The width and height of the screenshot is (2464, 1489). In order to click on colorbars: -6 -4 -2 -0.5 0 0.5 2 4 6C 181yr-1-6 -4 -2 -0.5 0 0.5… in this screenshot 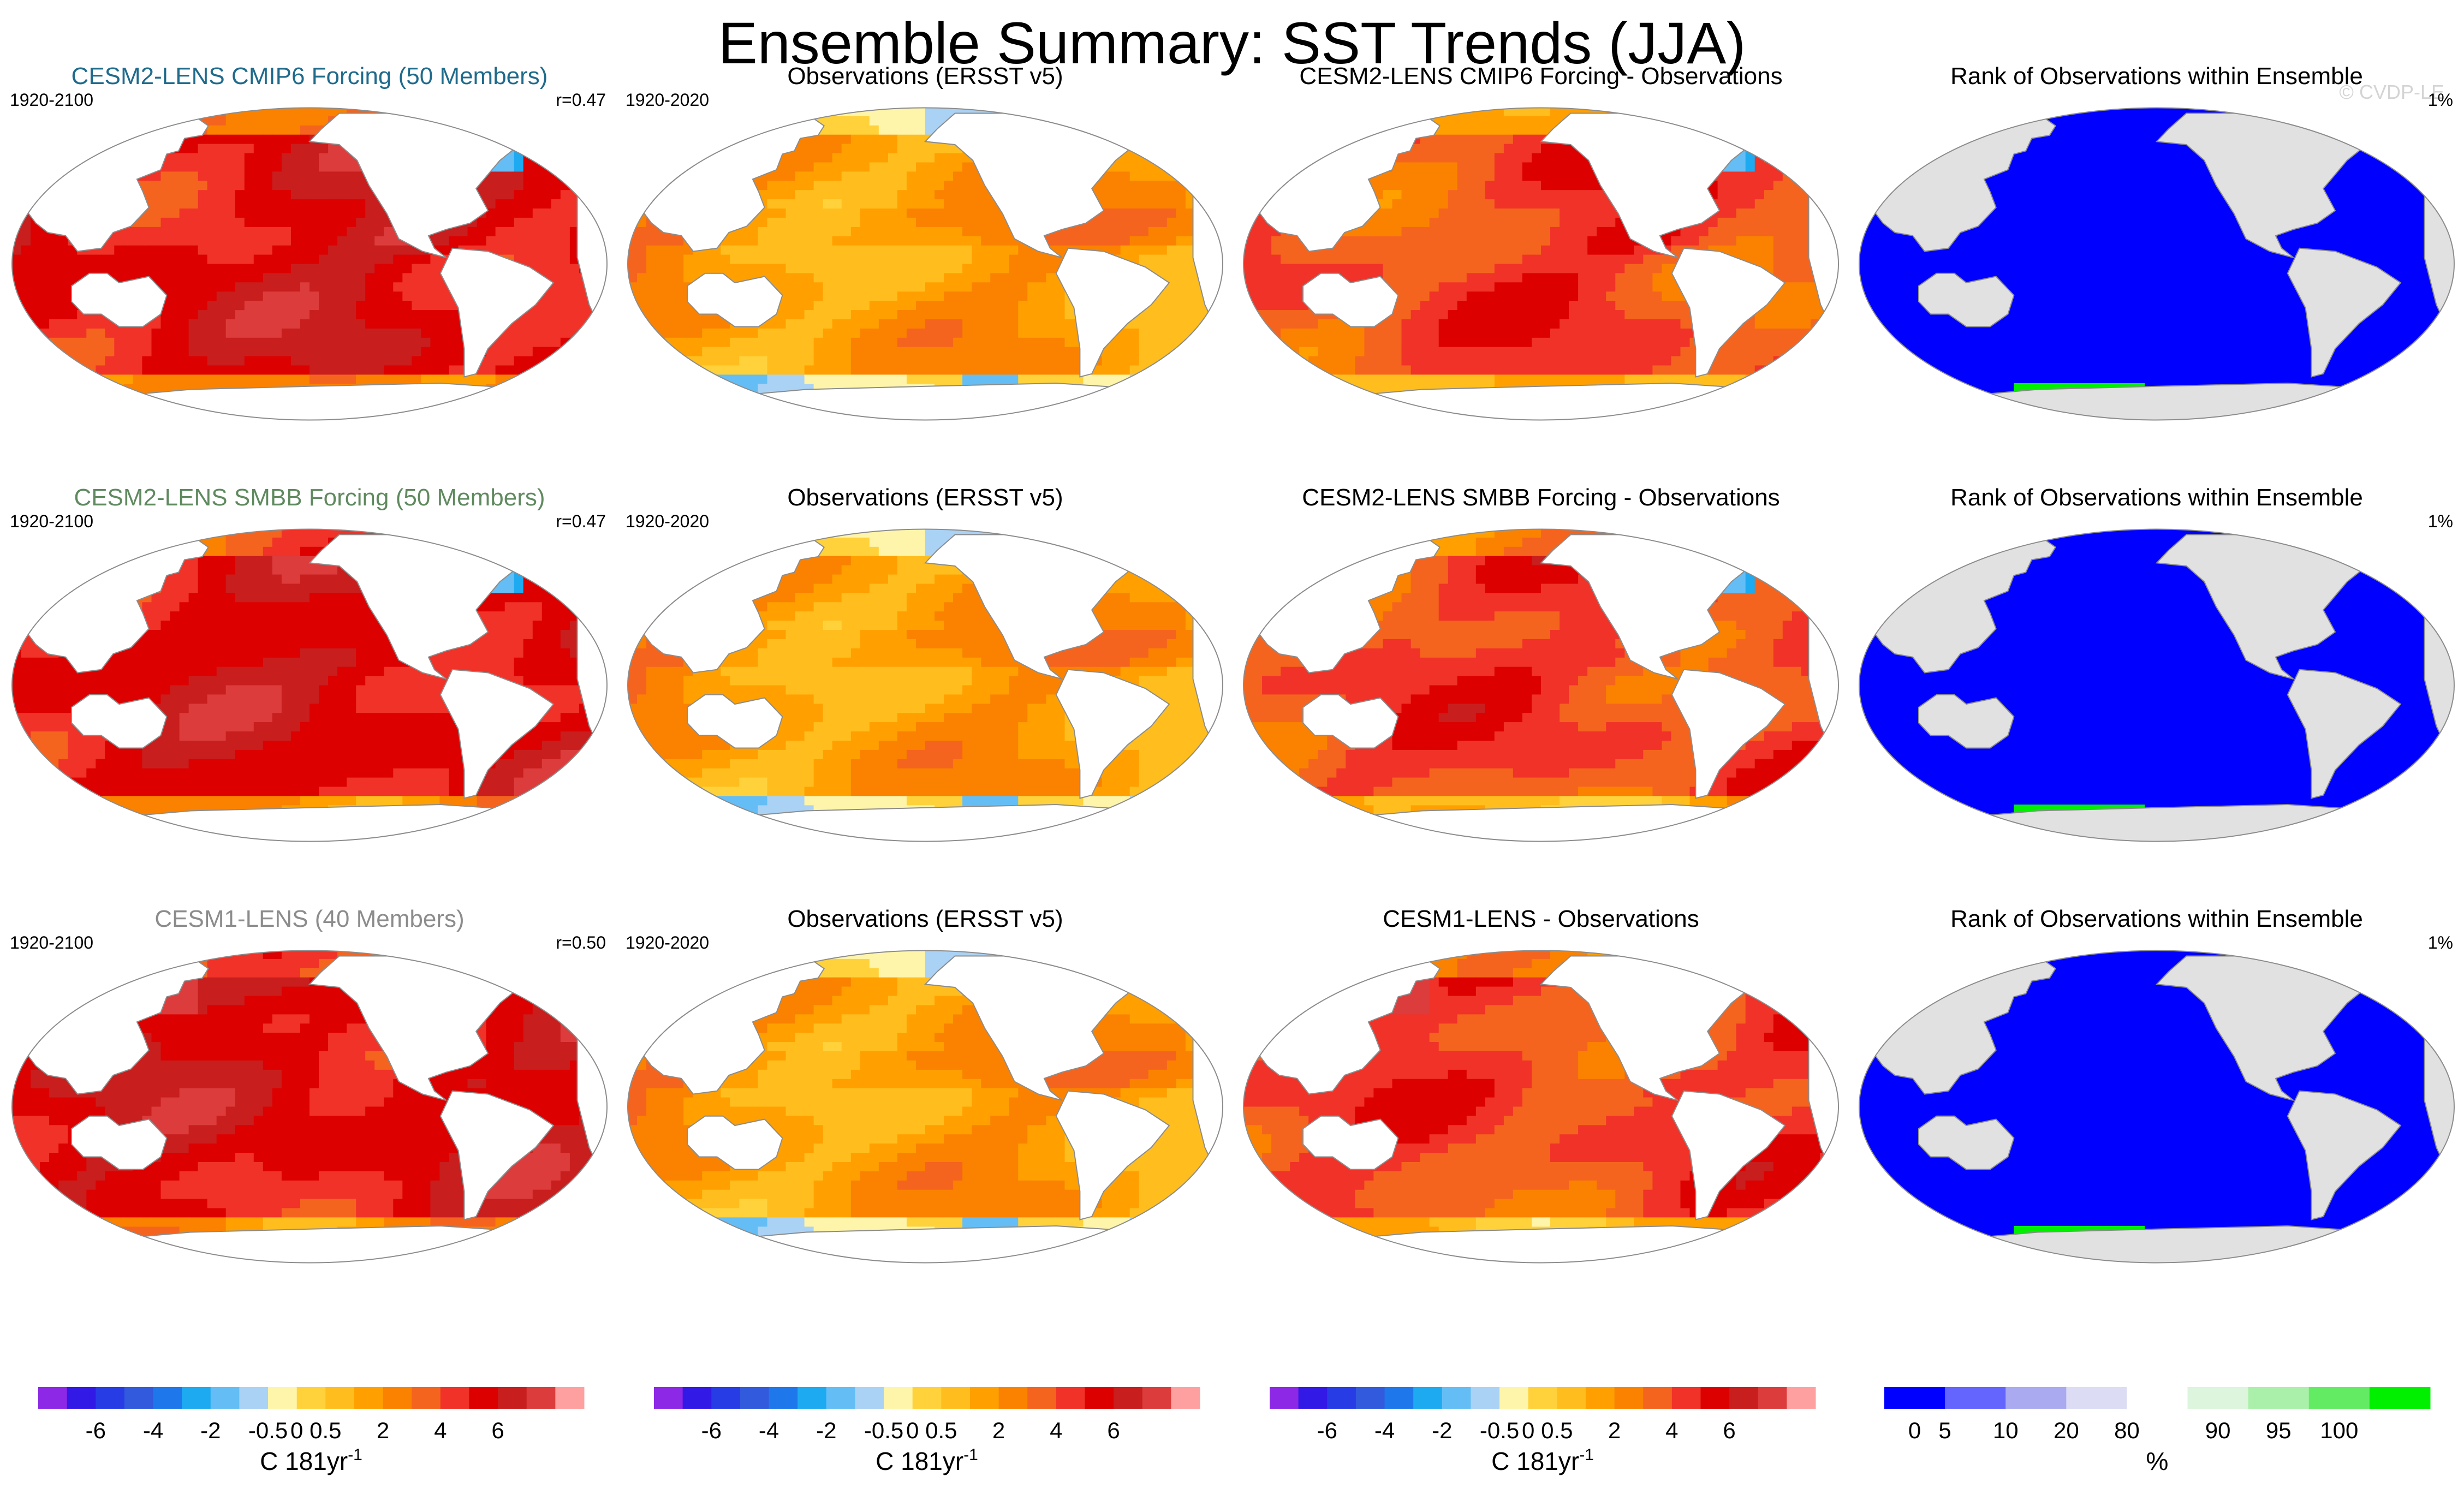, I will do `click(1234, 1431)`.